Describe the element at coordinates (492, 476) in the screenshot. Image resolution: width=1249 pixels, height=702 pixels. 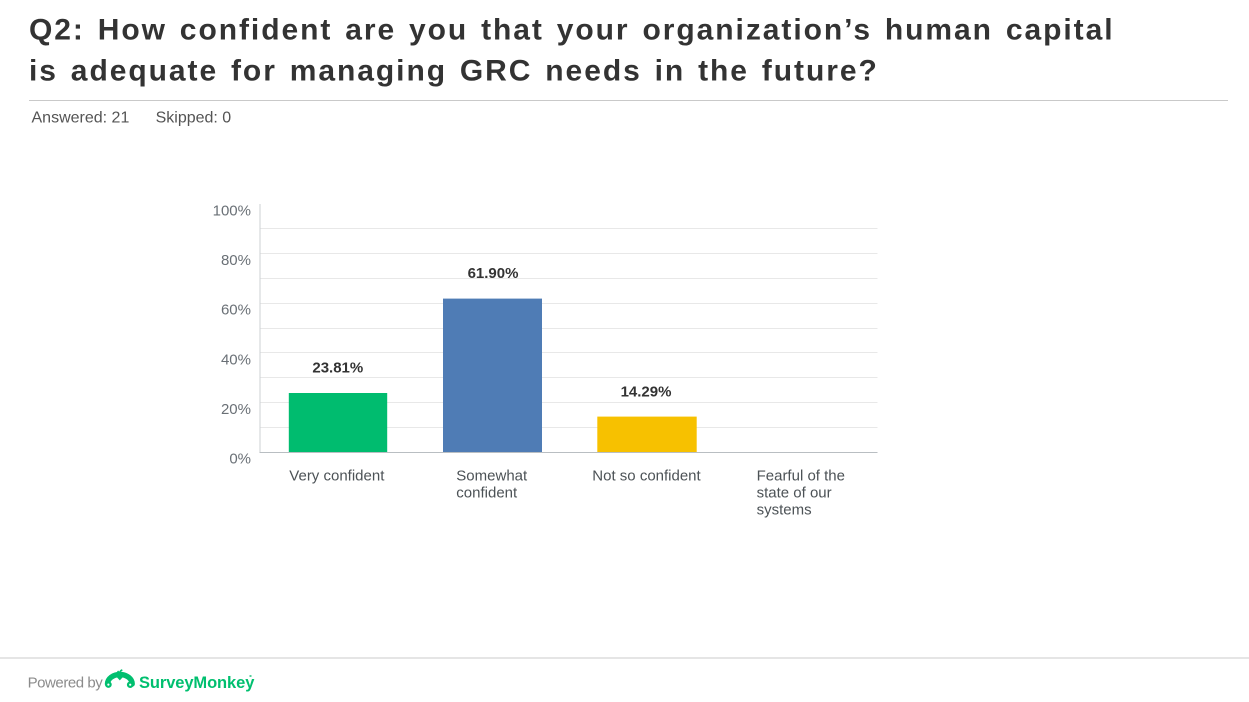
I see `svg-text: Somewhat` at that location.